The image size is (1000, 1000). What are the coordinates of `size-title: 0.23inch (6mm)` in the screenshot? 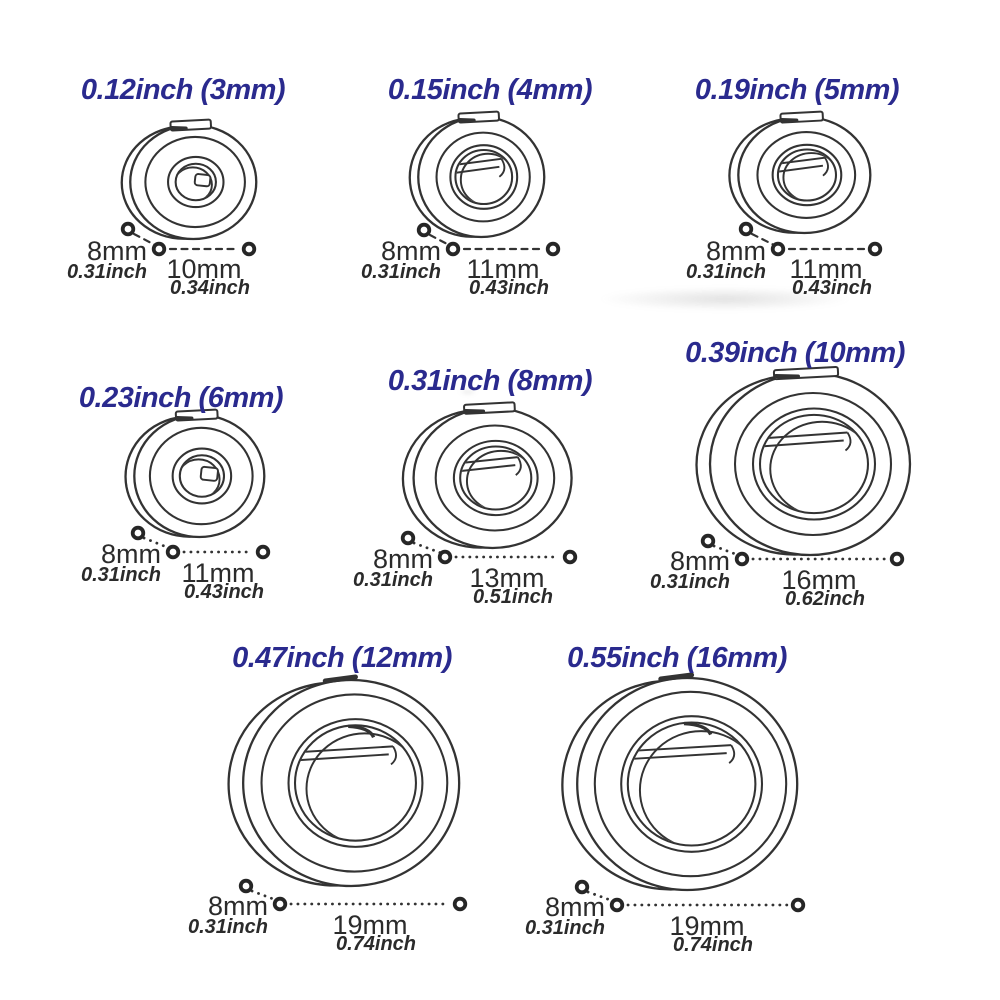 It's located at (181, 398).